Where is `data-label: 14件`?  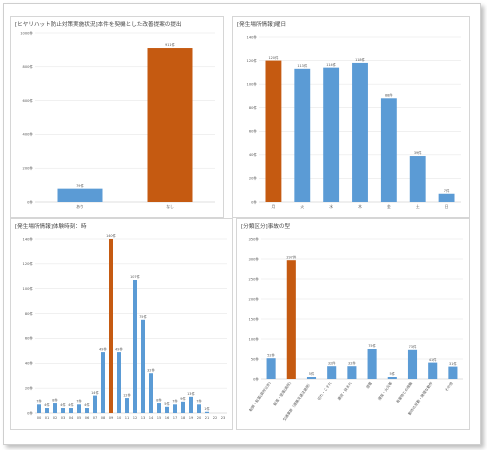
data-label: 14件 is located at coordinates (95, 392).